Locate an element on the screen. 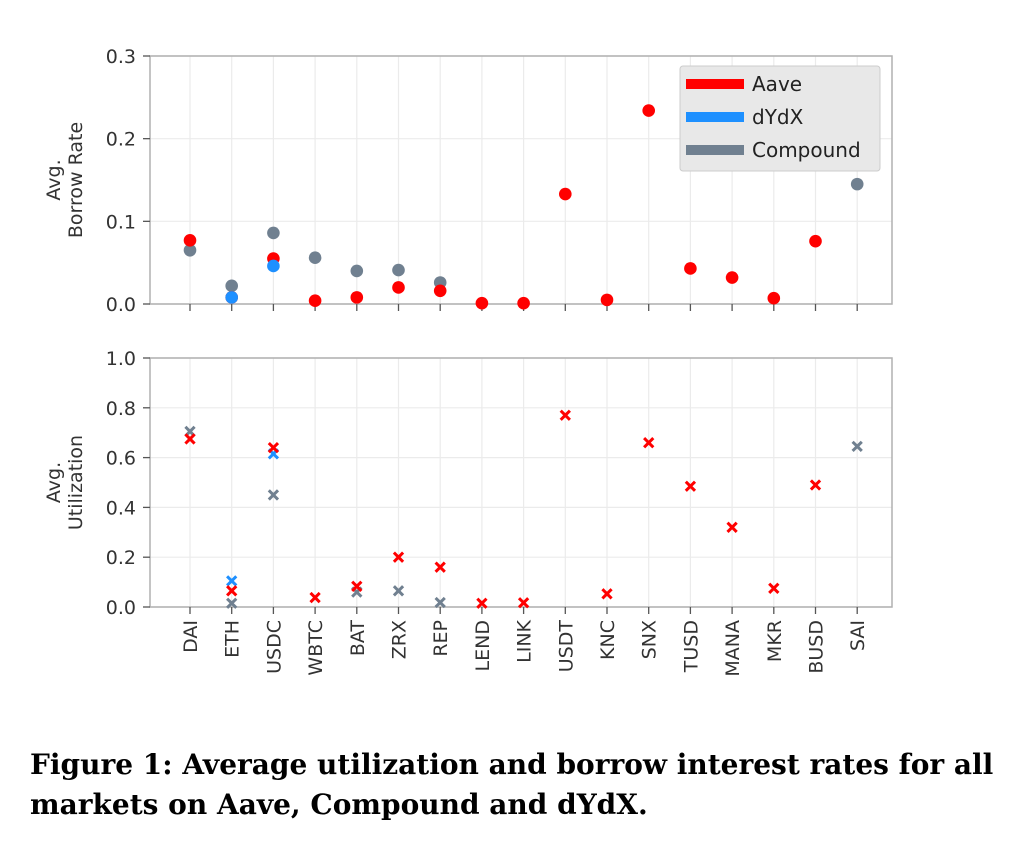 The width and height of the screenshot is (1034, 854). legend-box is located at coordinates (780, 118).